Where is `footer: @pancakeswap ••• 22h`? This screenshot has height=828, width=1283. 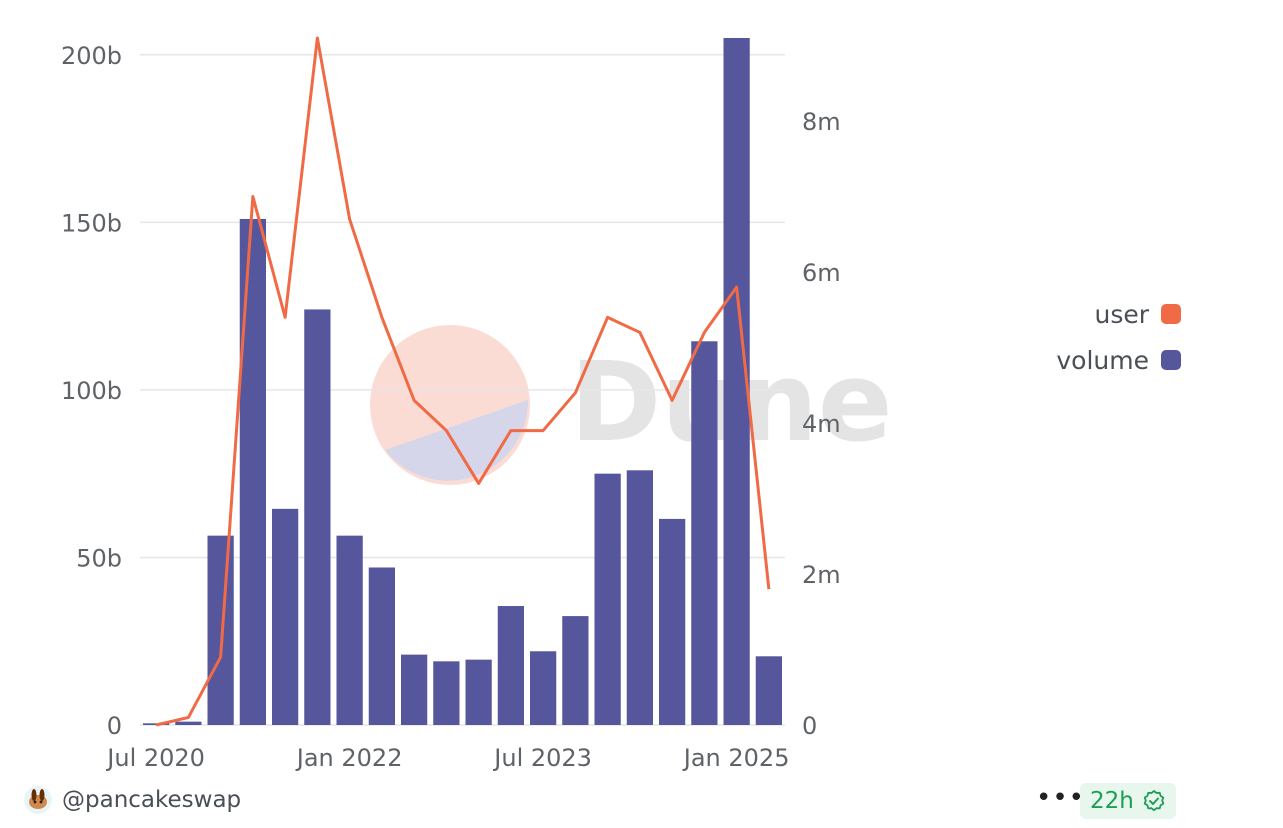 footer: @pancakeswap ••• 22h is located at coordinates (641, 802).